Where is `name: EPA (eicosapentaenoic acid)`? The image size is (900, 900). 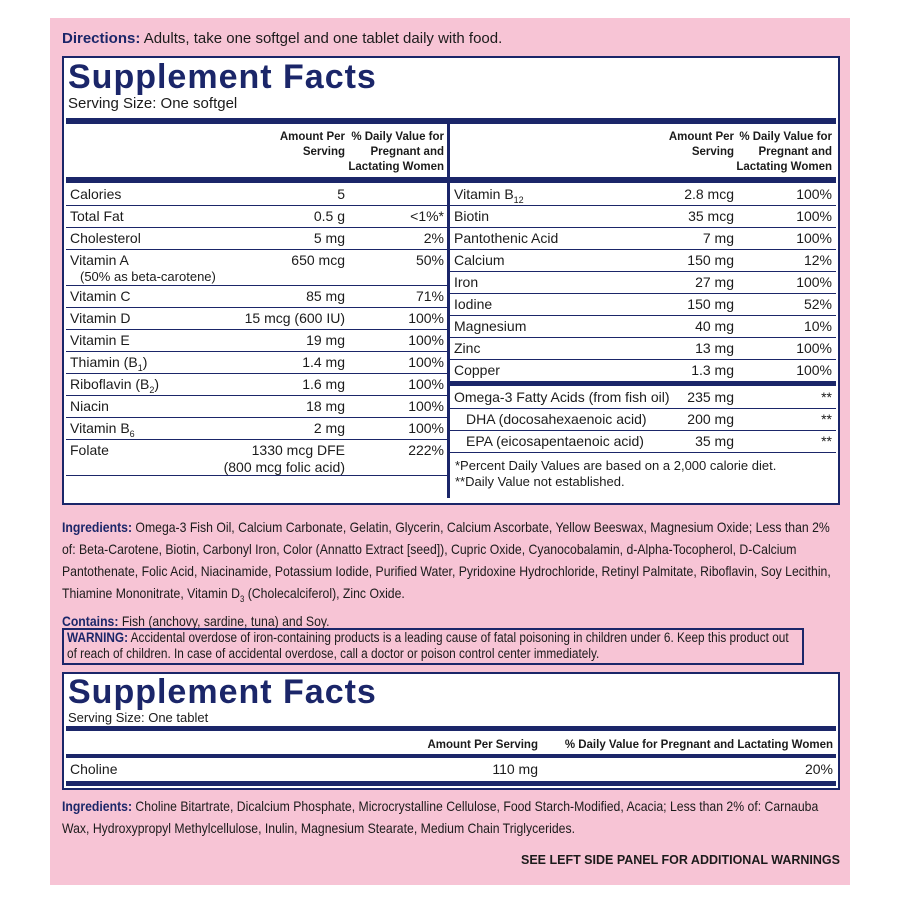 name: EPA (eicosapentaenoic acid) is located at coordinates (555, 441).